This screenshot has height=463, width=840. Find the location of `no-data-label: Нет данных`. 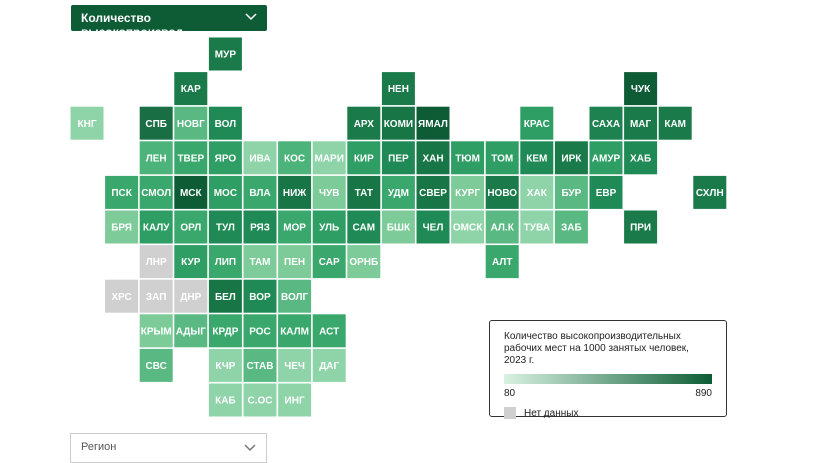

no-data-label: Нет данных is located at coordinates (551, 413).